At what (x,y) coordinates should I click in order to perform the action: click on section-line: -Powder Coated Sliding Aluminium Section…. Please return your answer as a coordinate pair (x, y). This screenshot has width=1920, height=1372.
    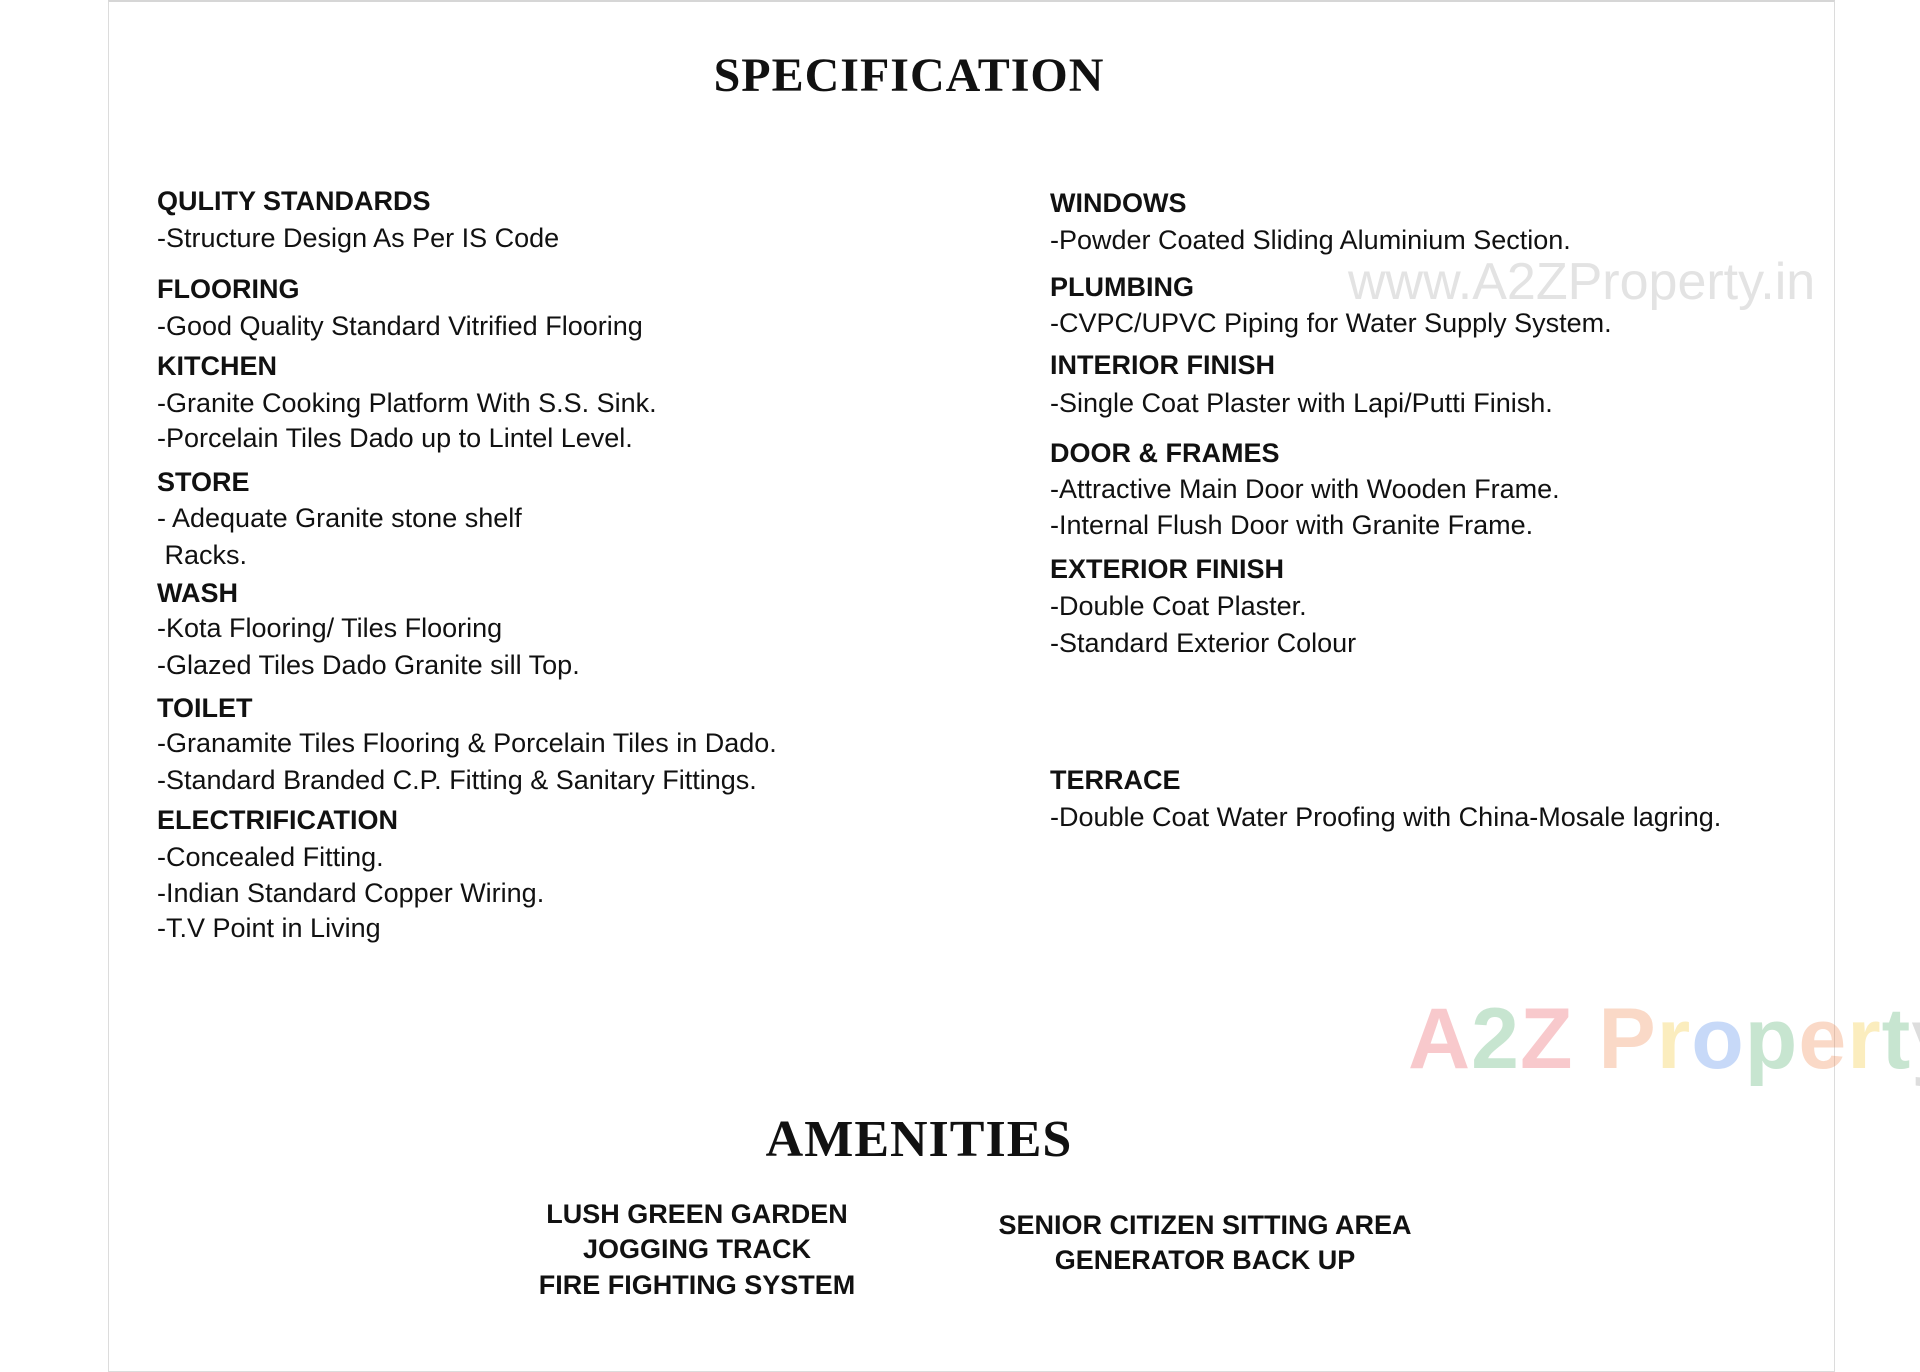
    Looking at the image, I should click on (1310, 240).